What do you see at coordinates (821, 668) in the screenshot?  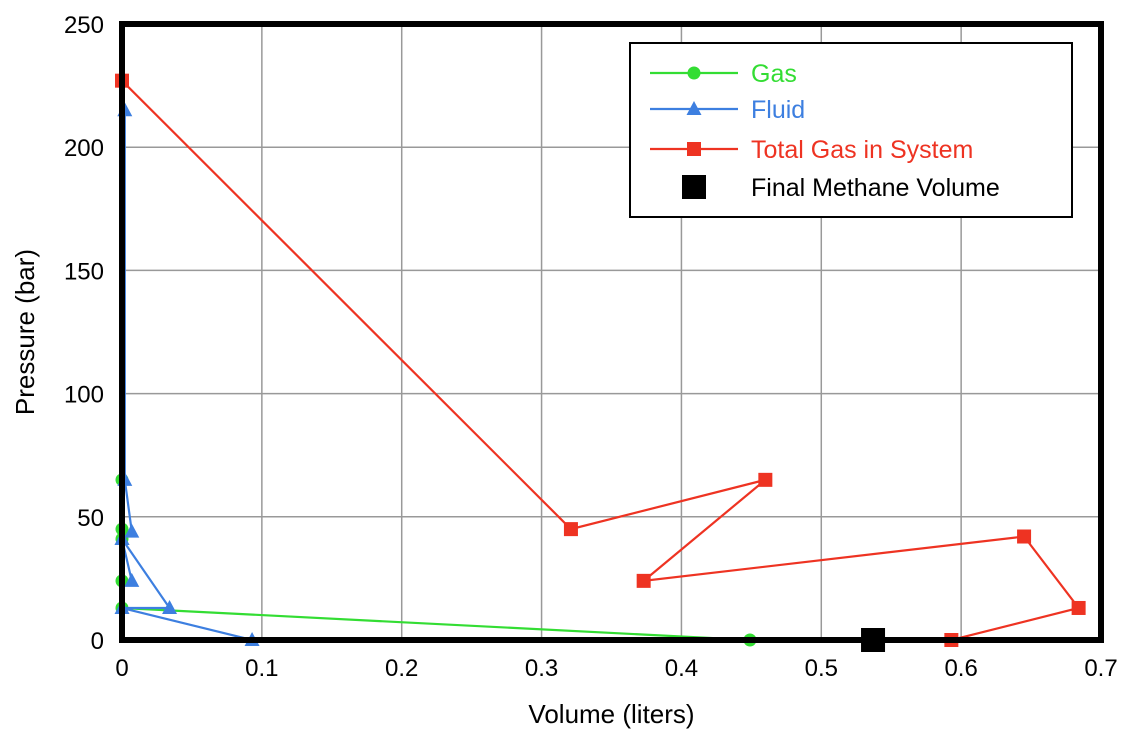 I see `x-tick-label: 0.5` at bounding box center [821, 668].